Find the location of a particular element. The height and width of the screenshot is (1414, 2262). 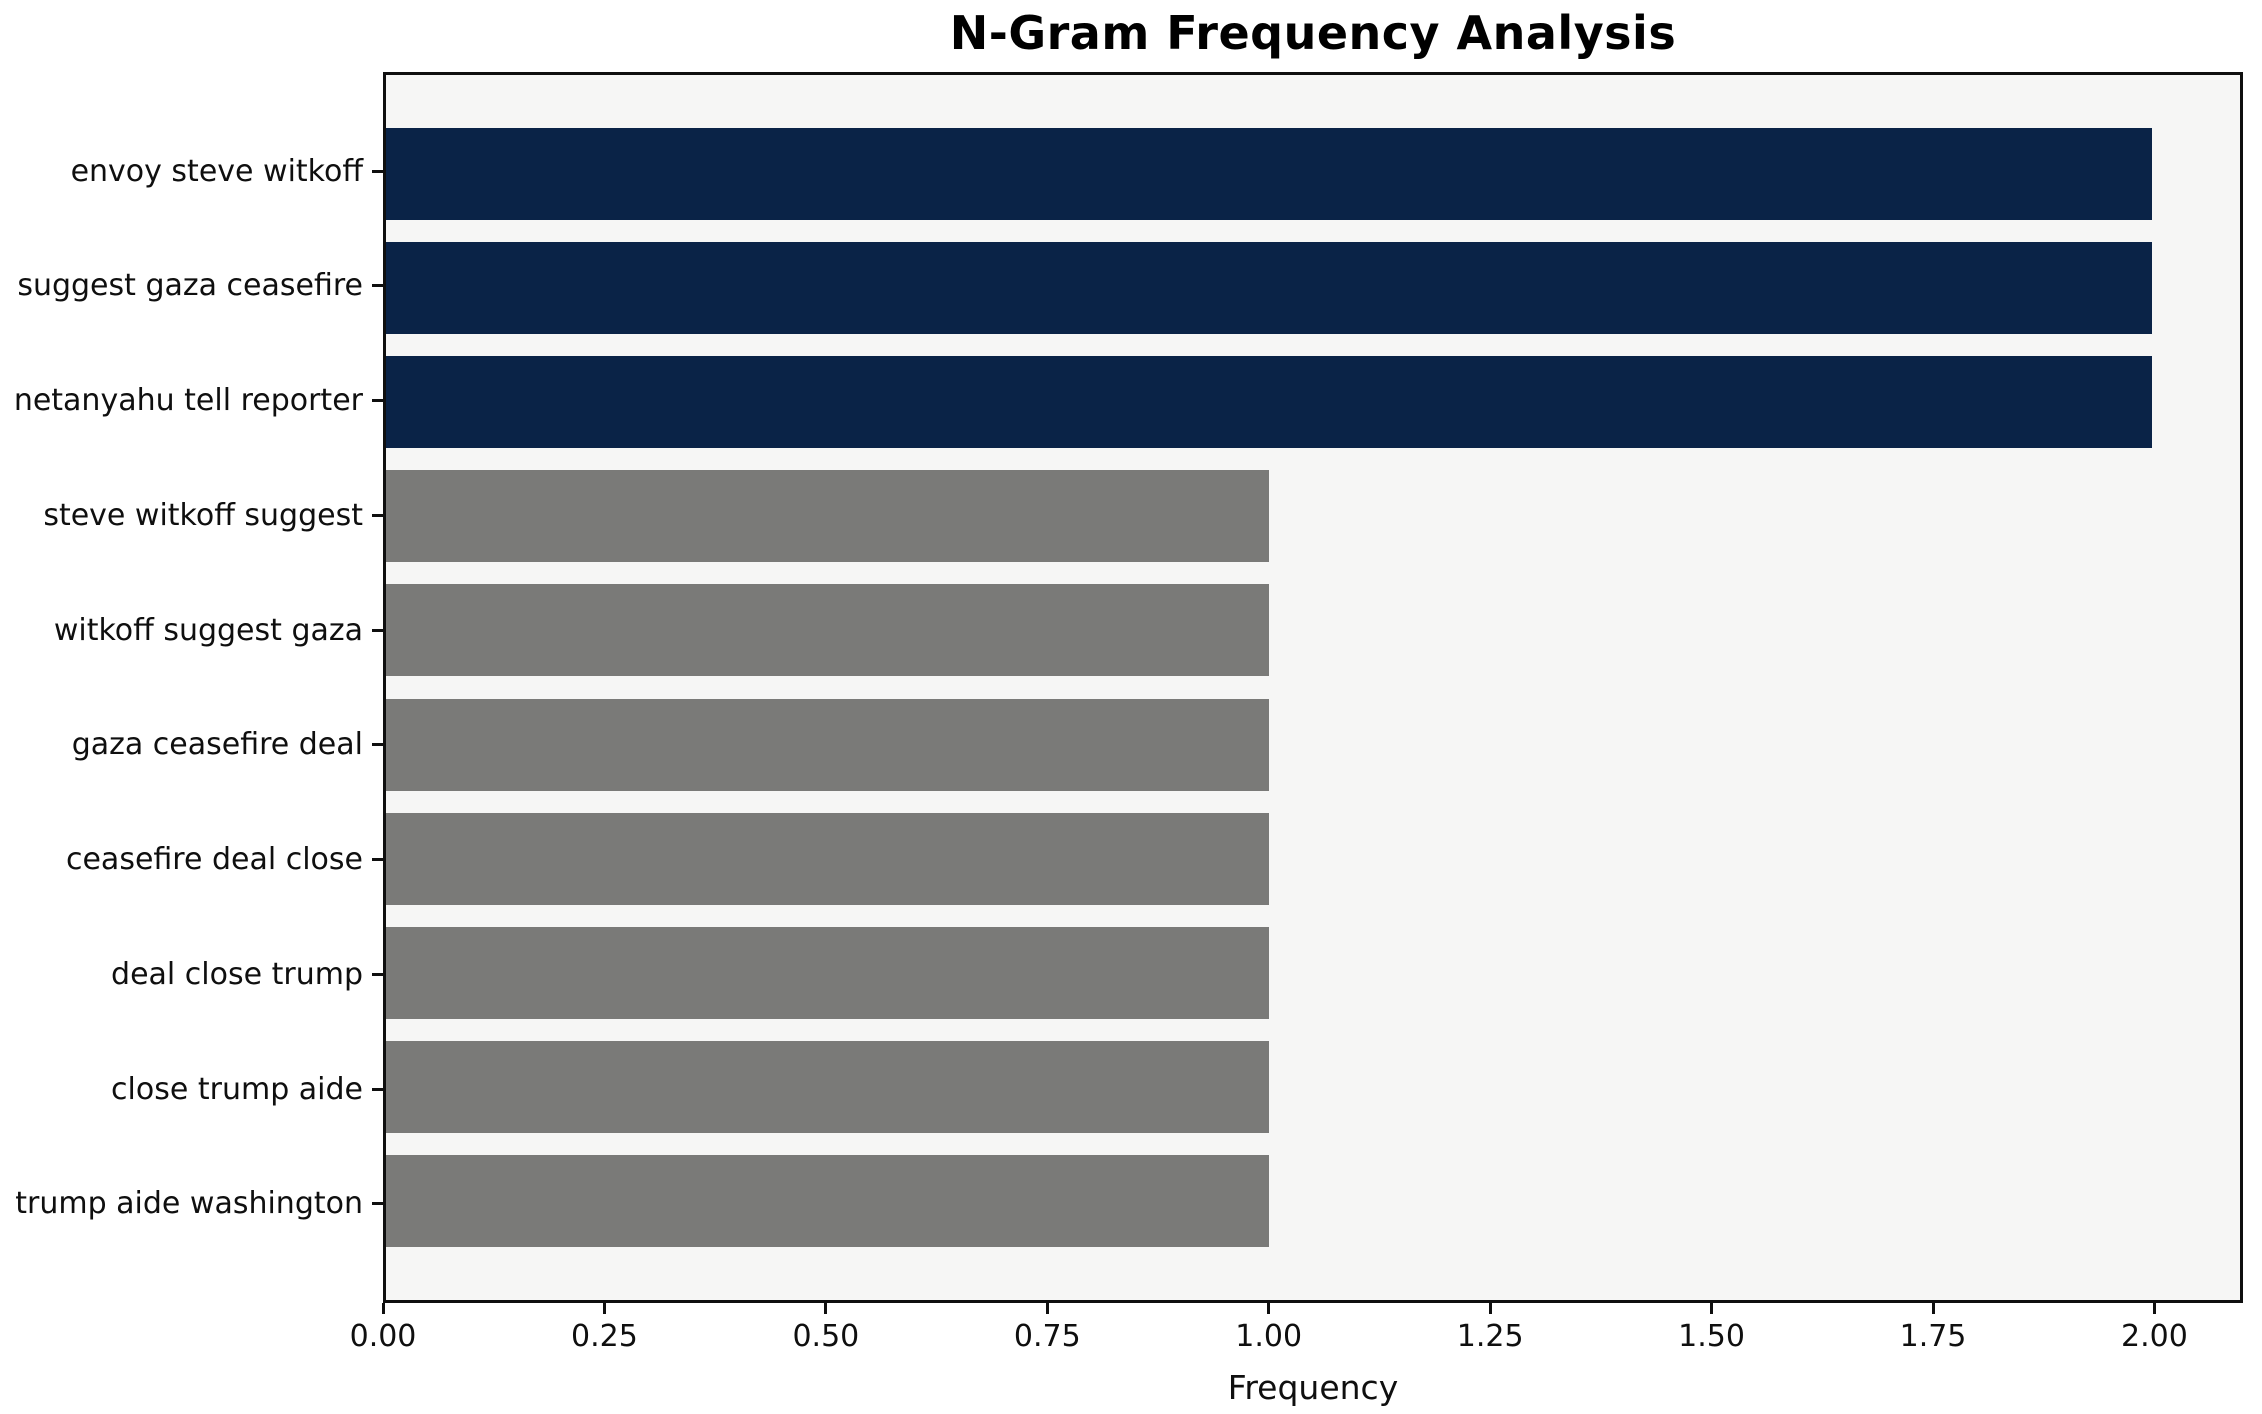

y-label-row: ceasefire deal close is located at coordinates (191, 860).